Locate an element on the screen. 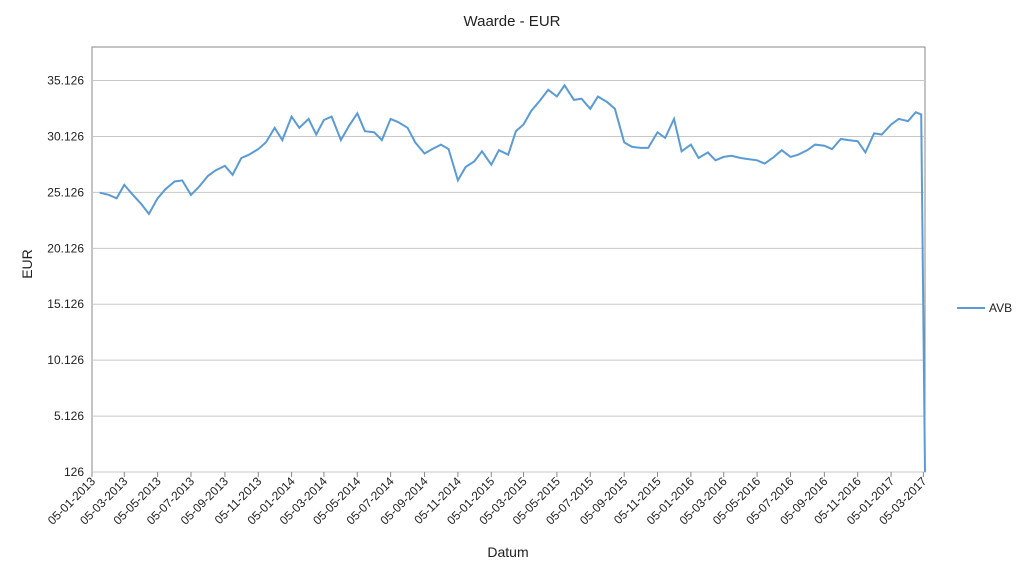  y-tick-label: 15.126 is located at coordinates (65, 304).